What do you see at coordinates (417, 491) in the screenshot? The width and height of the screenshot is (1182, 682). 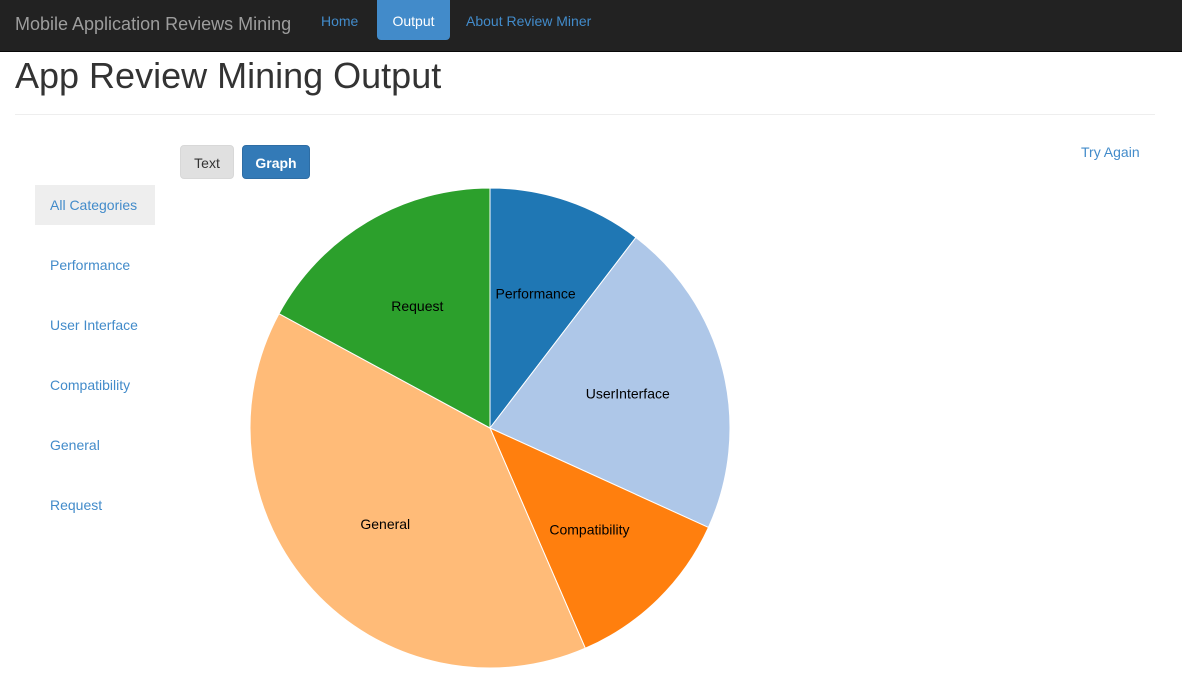 I see `pie-slice-general` at bounding box center [417, 491].